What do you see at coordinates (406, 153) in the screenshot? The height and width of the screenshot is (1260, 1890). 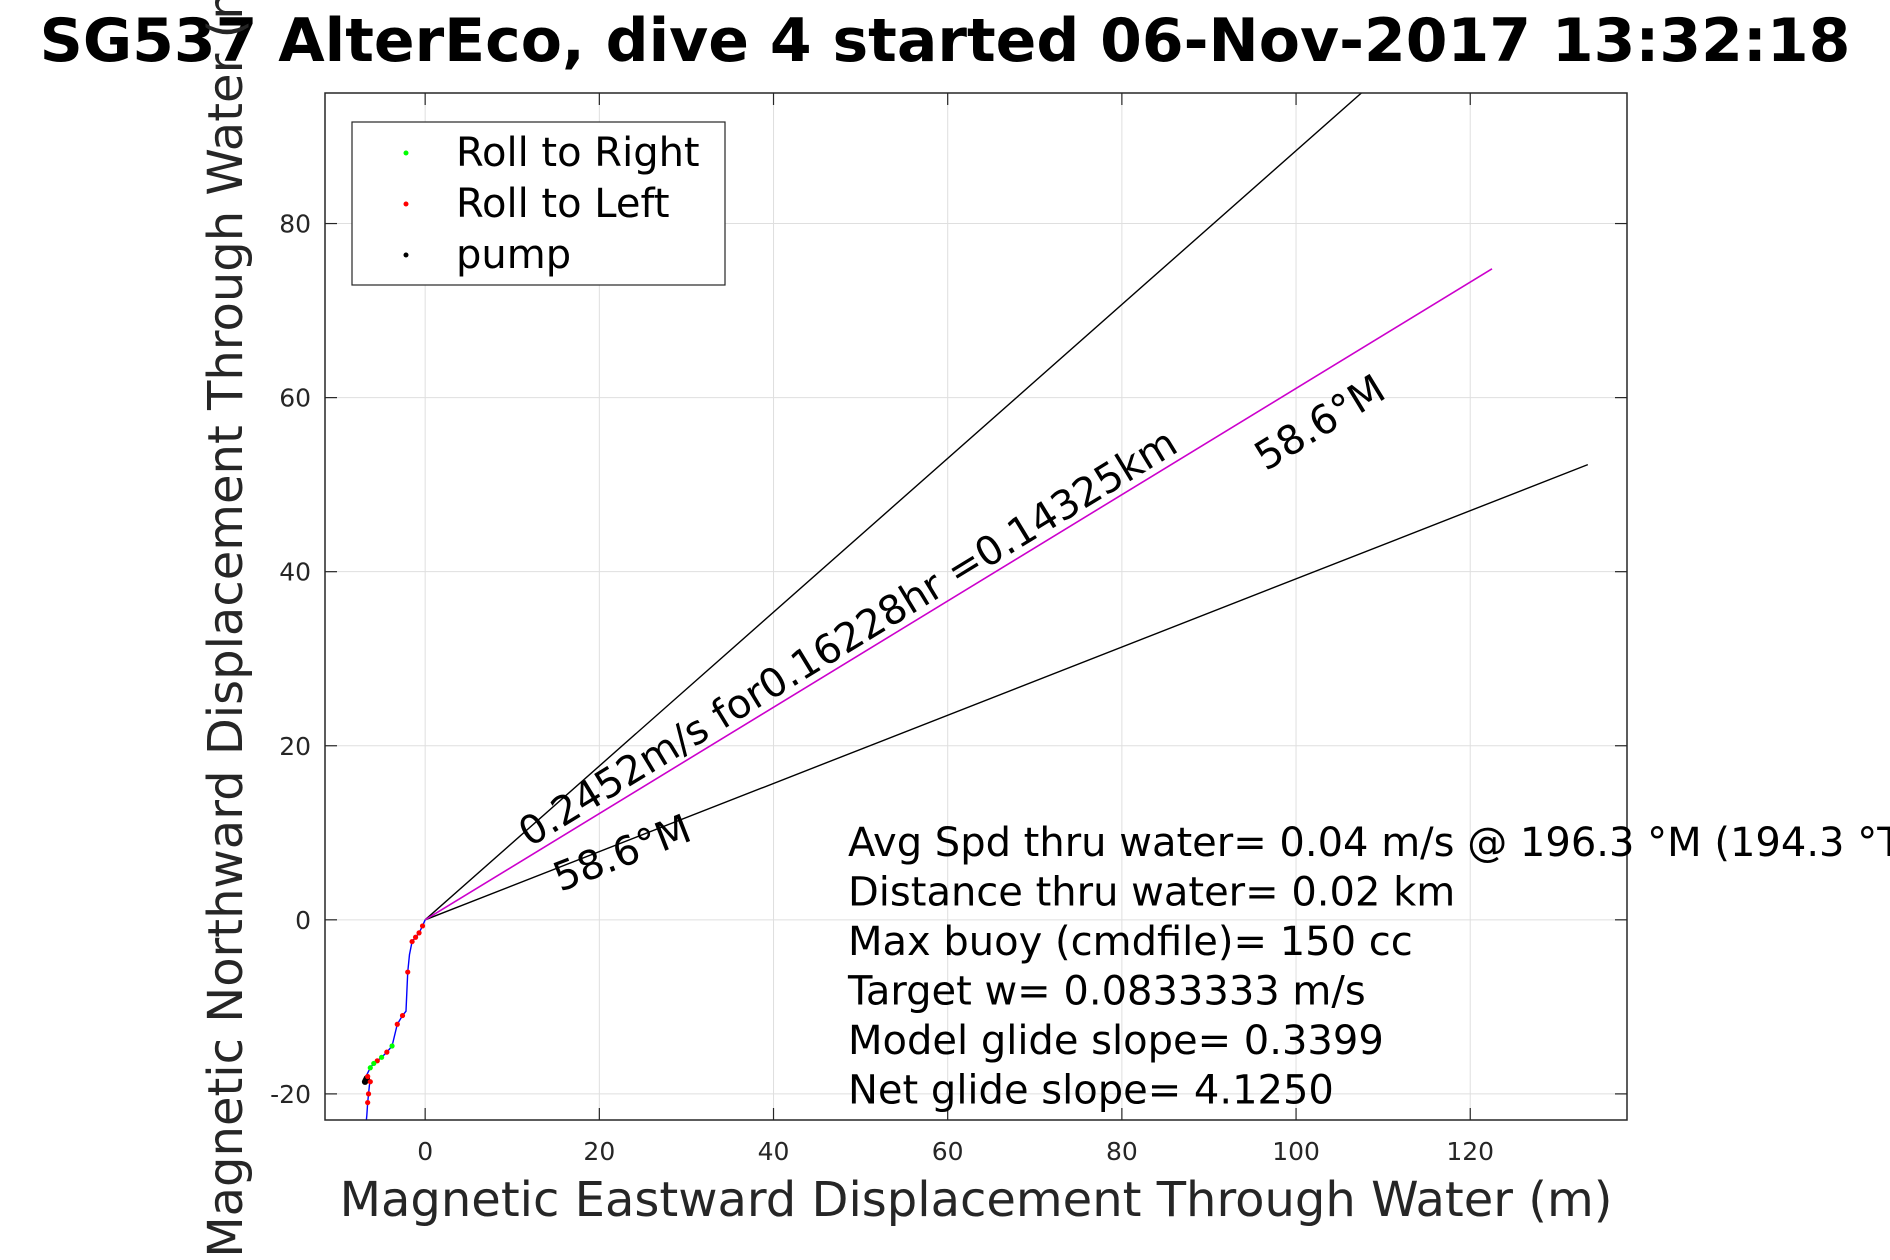 I see `legend-roll-right-marker` at bounding box center [406, 153].